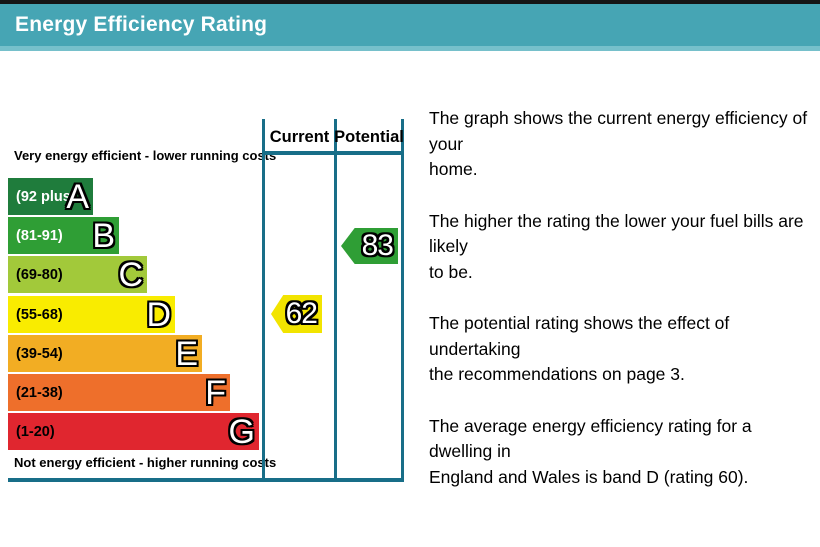 The width and height of the screenshot is (820, 547). Describe the element at coordinates (39, 392) in the screenshot. I see `band-f-range: (21-38)` at that location.